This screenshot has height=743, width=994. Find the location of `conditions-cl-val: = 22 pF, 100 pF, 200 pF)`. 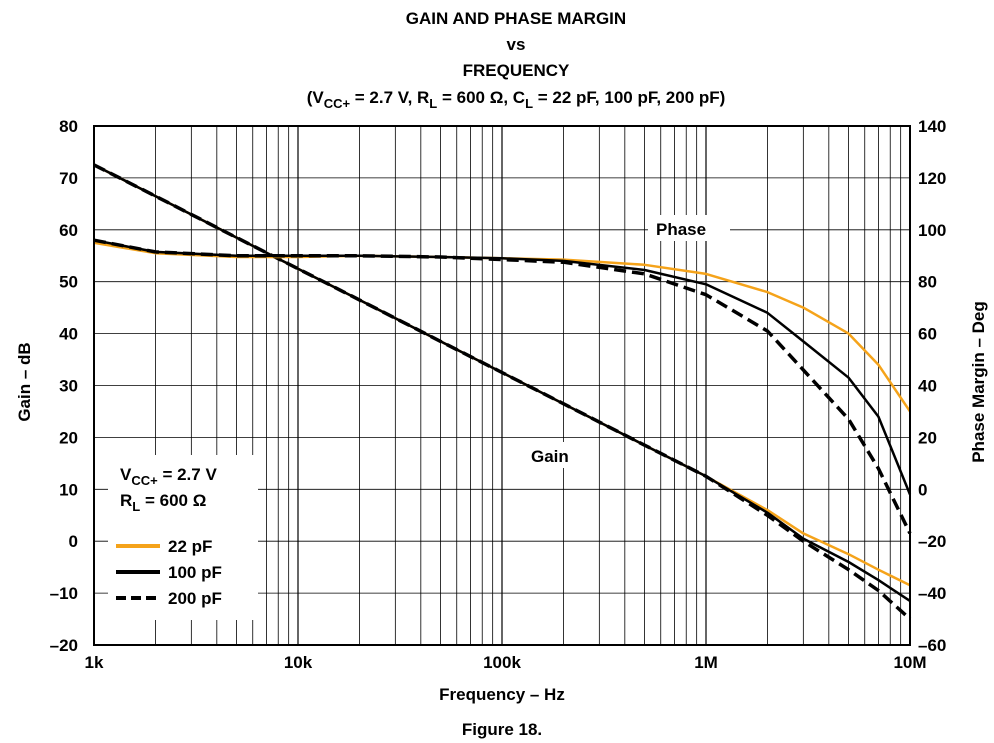

conditions-cl-val: = 22 pF, 100 pF, 200 pF) is located at coordinates (629, 97).